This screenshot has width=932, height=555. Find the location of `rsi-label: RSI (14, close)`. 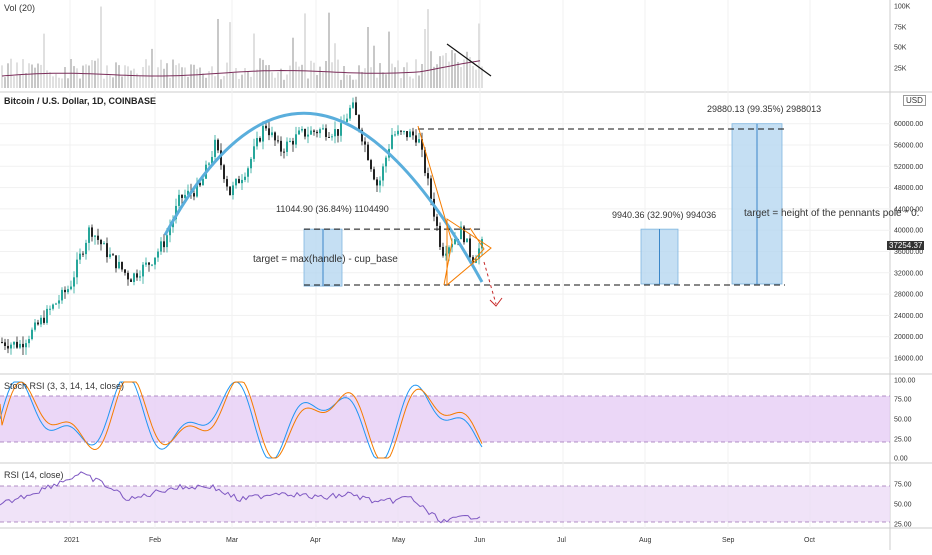

rsi-label: RSI (14, close) is located at coordinates (34, 475).